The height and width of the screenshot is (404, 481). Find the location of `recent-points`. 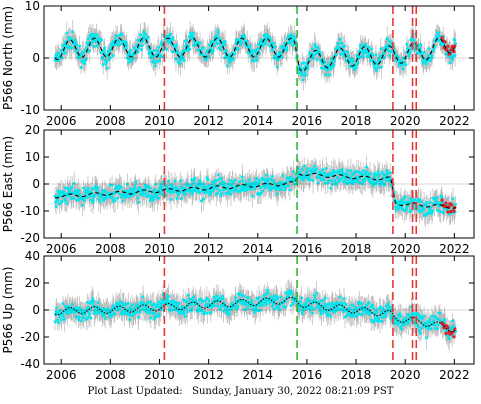

recent-points is located at coordinates (448, 45).